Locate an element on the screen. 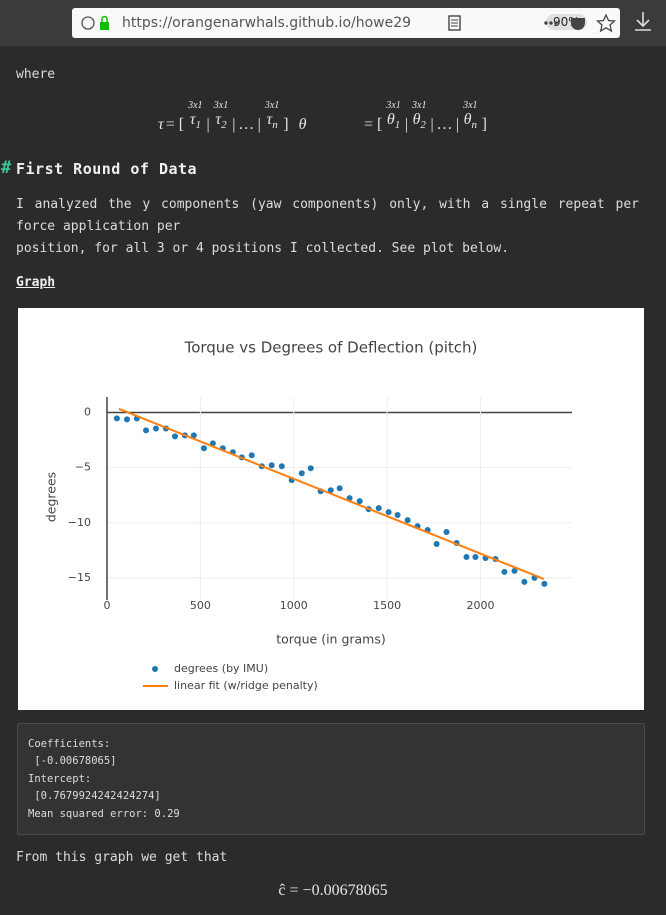  y-tick-label: −15 is located at coordinates (79, 577).